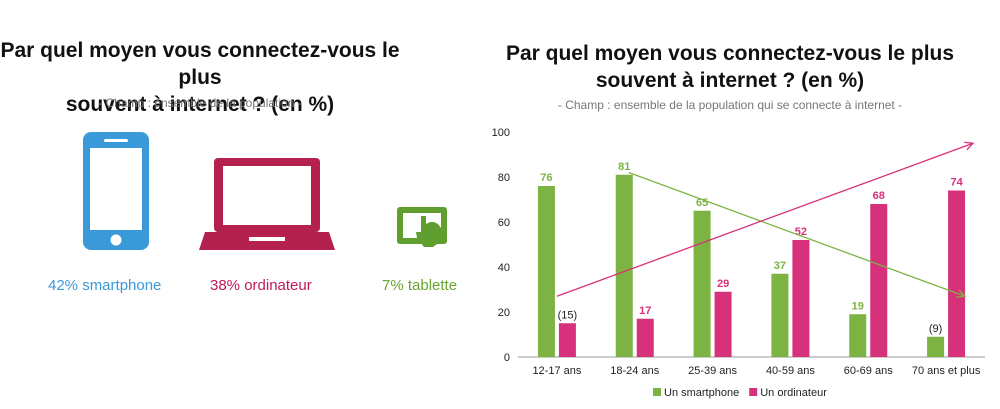 Image resolution: width=1000 pixels, height=409 pixels. Describe the element at coordinates (879, 196) in the screenshot. I see `data-label: 68` at that location.